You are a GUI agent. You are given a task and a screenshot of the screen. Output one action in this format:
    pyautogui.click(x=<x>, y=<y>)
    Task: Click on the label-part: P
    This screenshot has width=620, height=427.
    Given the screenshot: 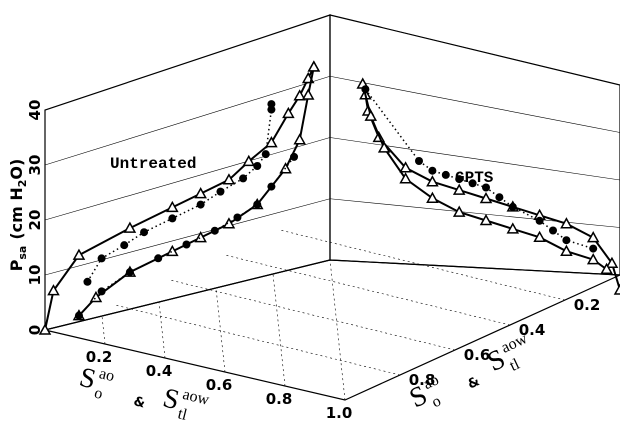 What is the action you would take?
    pyautogui.click(x=16, y=265)
    